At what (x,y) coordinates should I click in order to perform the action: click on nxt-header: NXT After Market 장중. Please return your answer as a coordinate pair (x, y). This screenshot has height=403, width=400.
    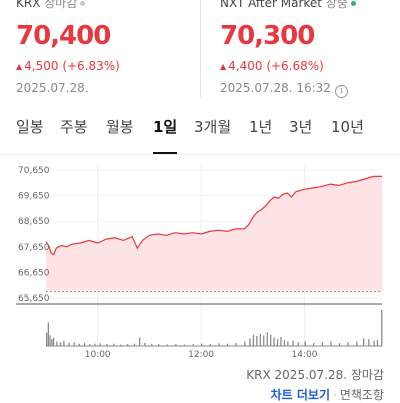
    Looking at the image, I should click on (310, 7).